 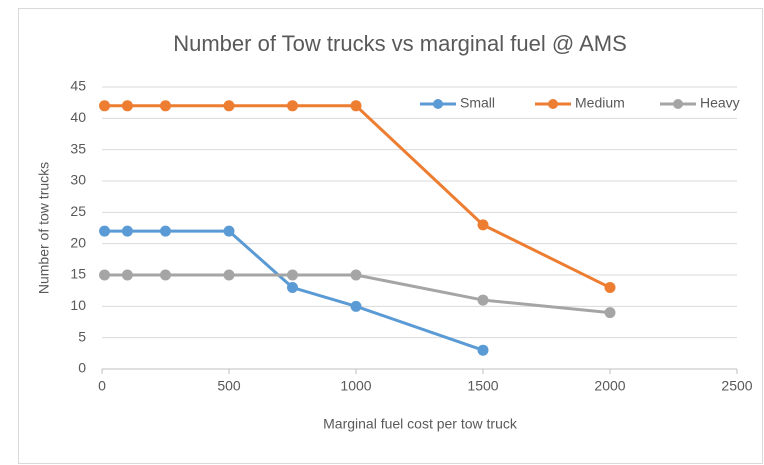 I want to click on series-line, so click(x=357, y=294).